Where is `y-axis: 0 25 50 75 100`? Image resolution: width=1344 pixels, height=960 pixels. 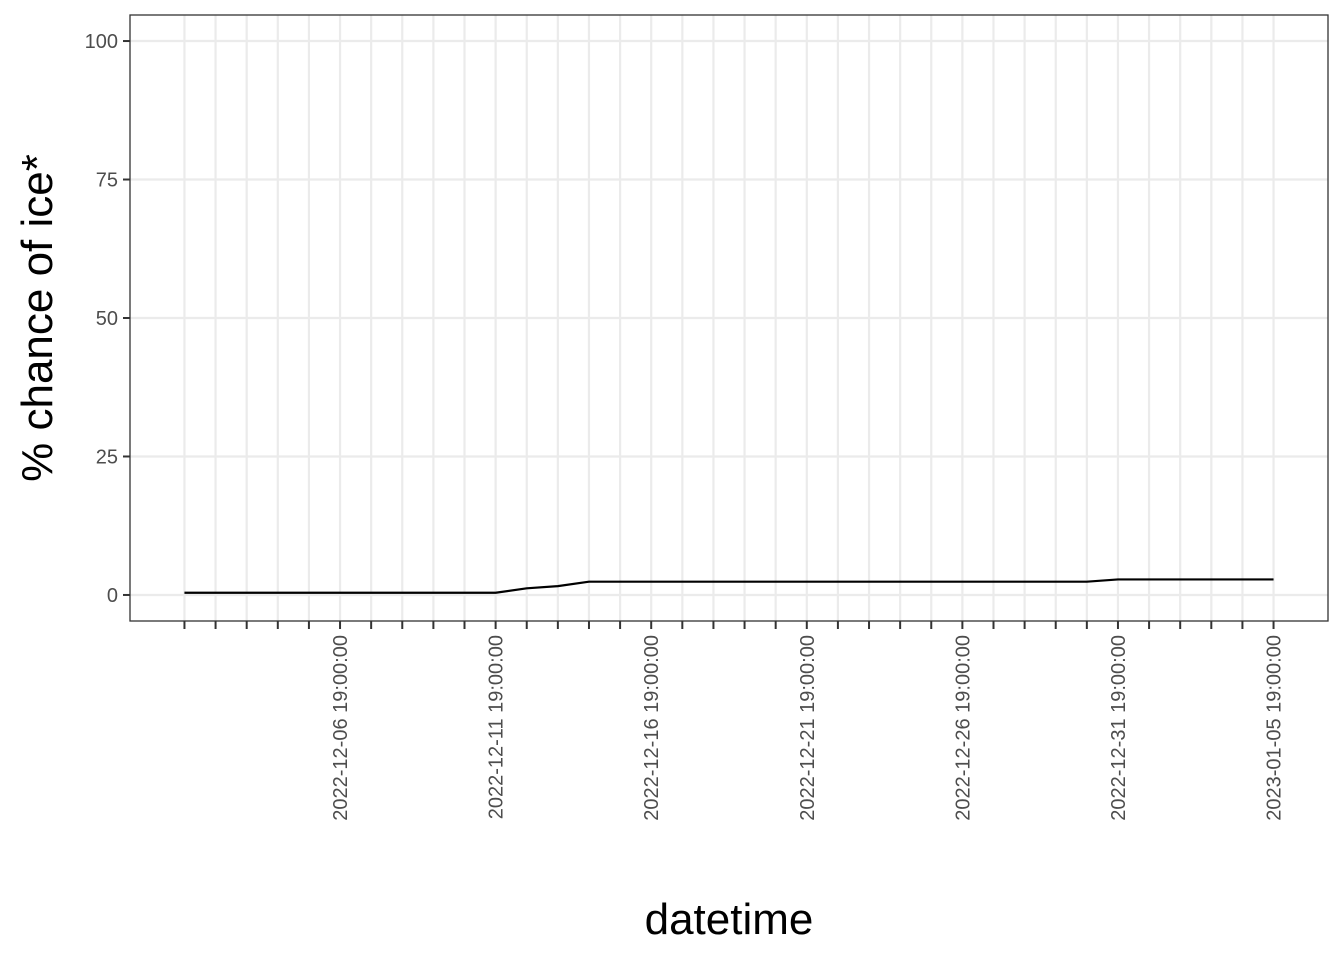 y-axis: 0 25 50 75 100 is located at coordinates (107, 319).